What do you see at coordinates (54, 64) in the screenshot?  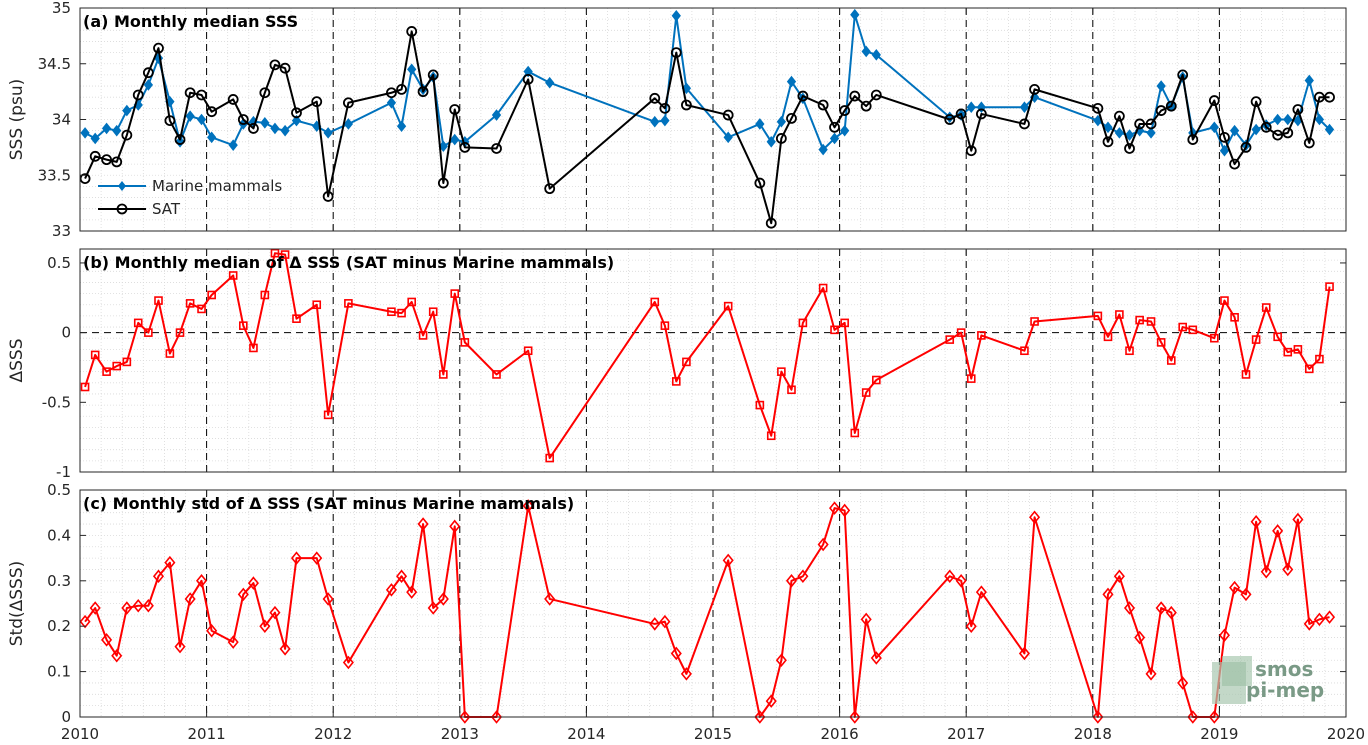 I see `y-tick-label: 34.5` at bounding box center [54, 64].